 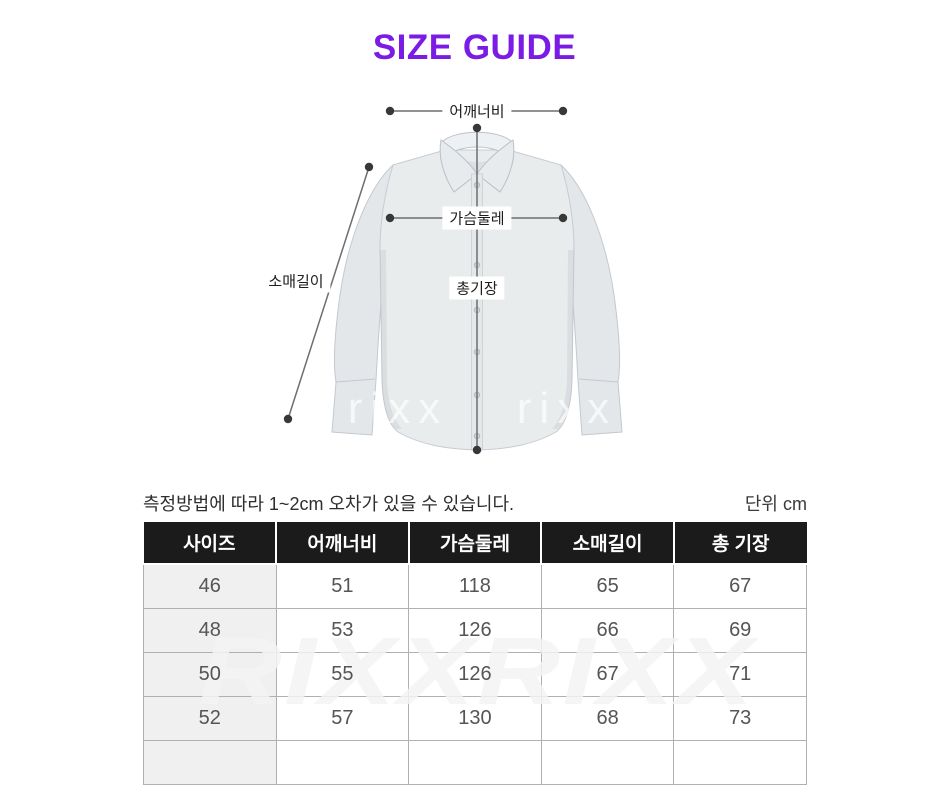 I want to click on table-cell: 66, so click(x=607, y=630).